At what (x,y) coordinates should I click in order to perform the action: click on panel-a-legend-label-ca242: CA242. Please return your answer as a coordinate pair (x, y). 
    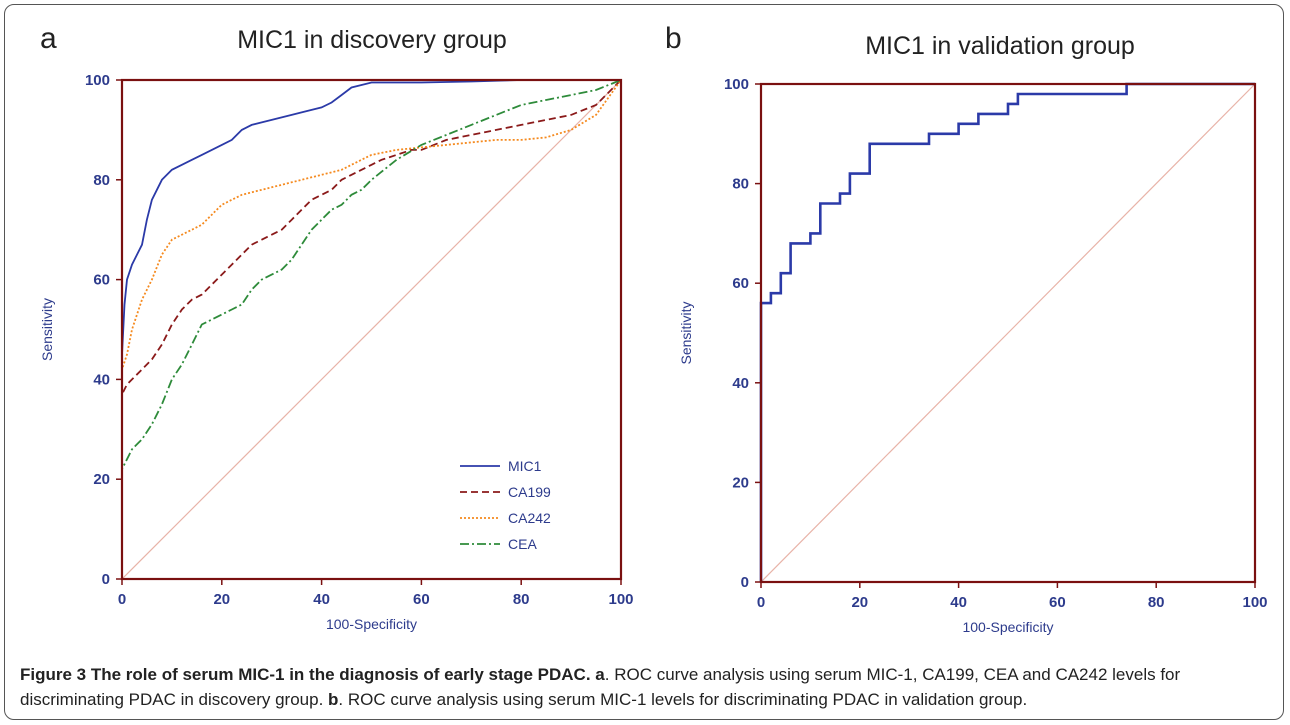
    Looking at the image, I should click on (529, 518).